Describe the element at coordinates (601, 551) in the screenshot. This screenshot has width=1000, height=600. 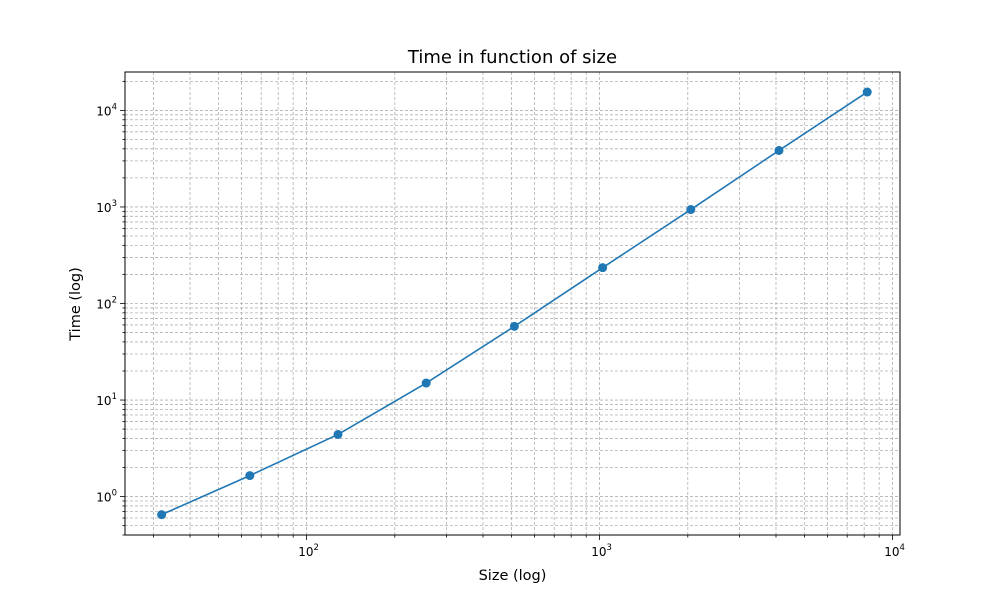
I see `x-tick-label: 10³` at that location.